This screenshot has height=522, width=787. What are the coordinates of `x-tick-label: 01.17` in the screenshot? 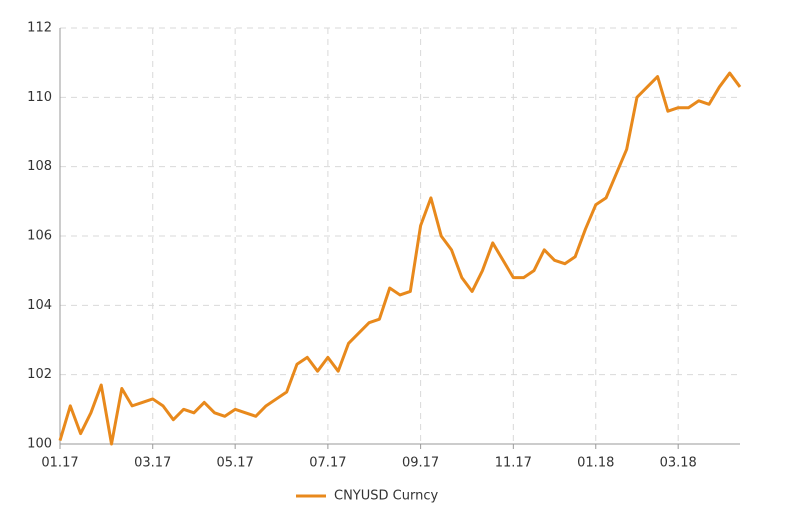 It's located at (59, 463).